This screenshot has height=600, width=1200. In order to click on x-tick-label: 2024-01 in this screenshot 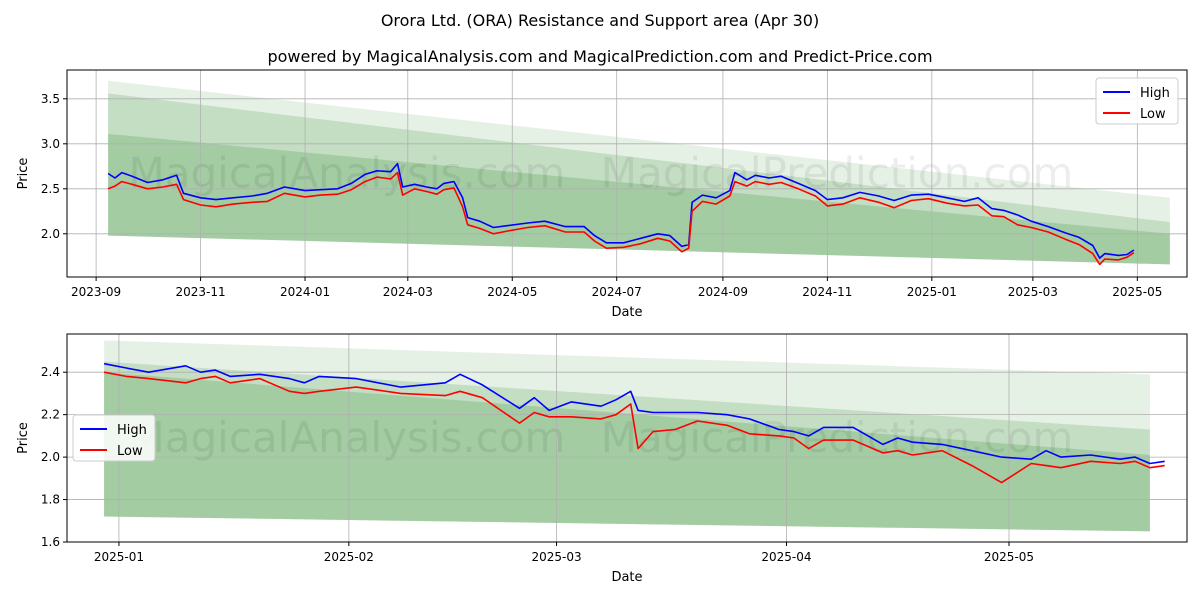, I will do `click(305, 292)`.